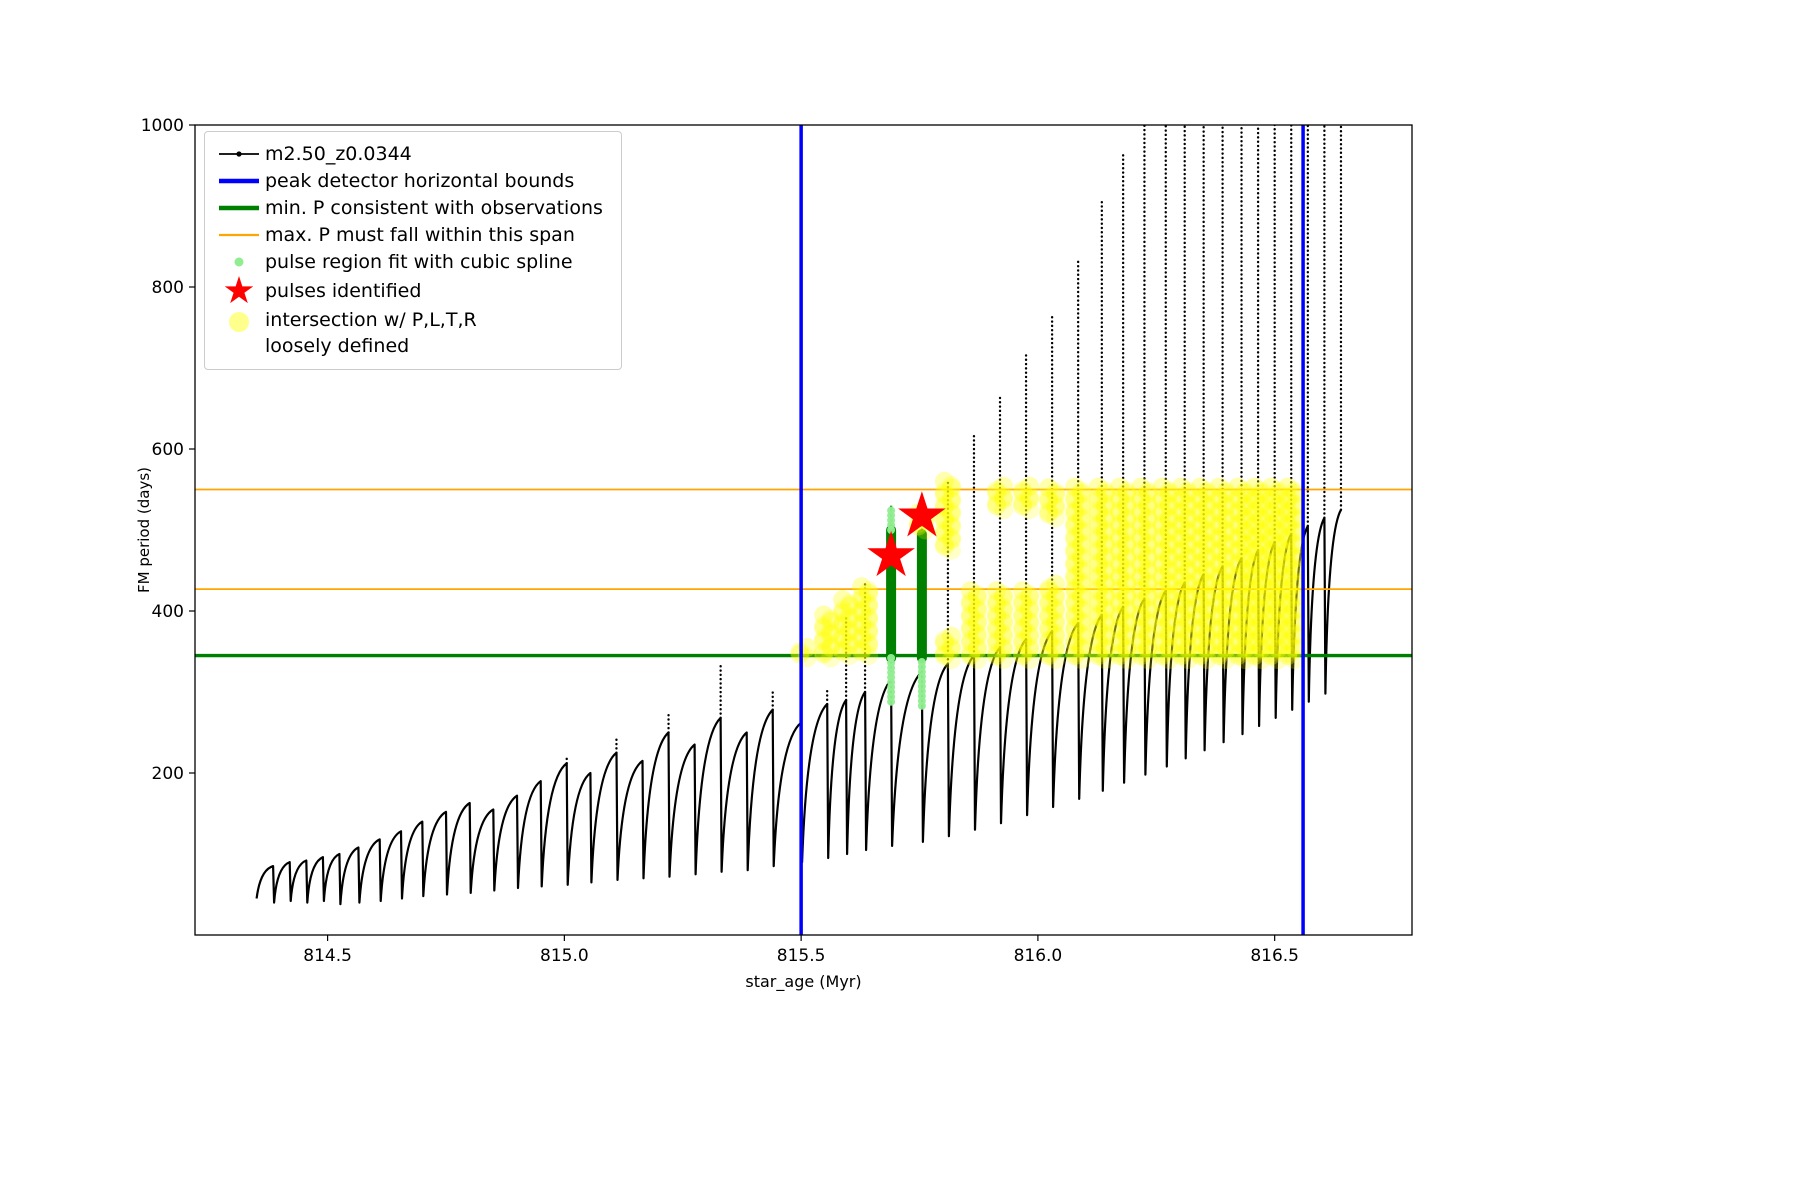 This screenshot has height=1200, width=1800. What do you see at coordinates (162, 126) in the screenshot?
I see `y-tick-label: 1000` at bounding box center [162, 126].